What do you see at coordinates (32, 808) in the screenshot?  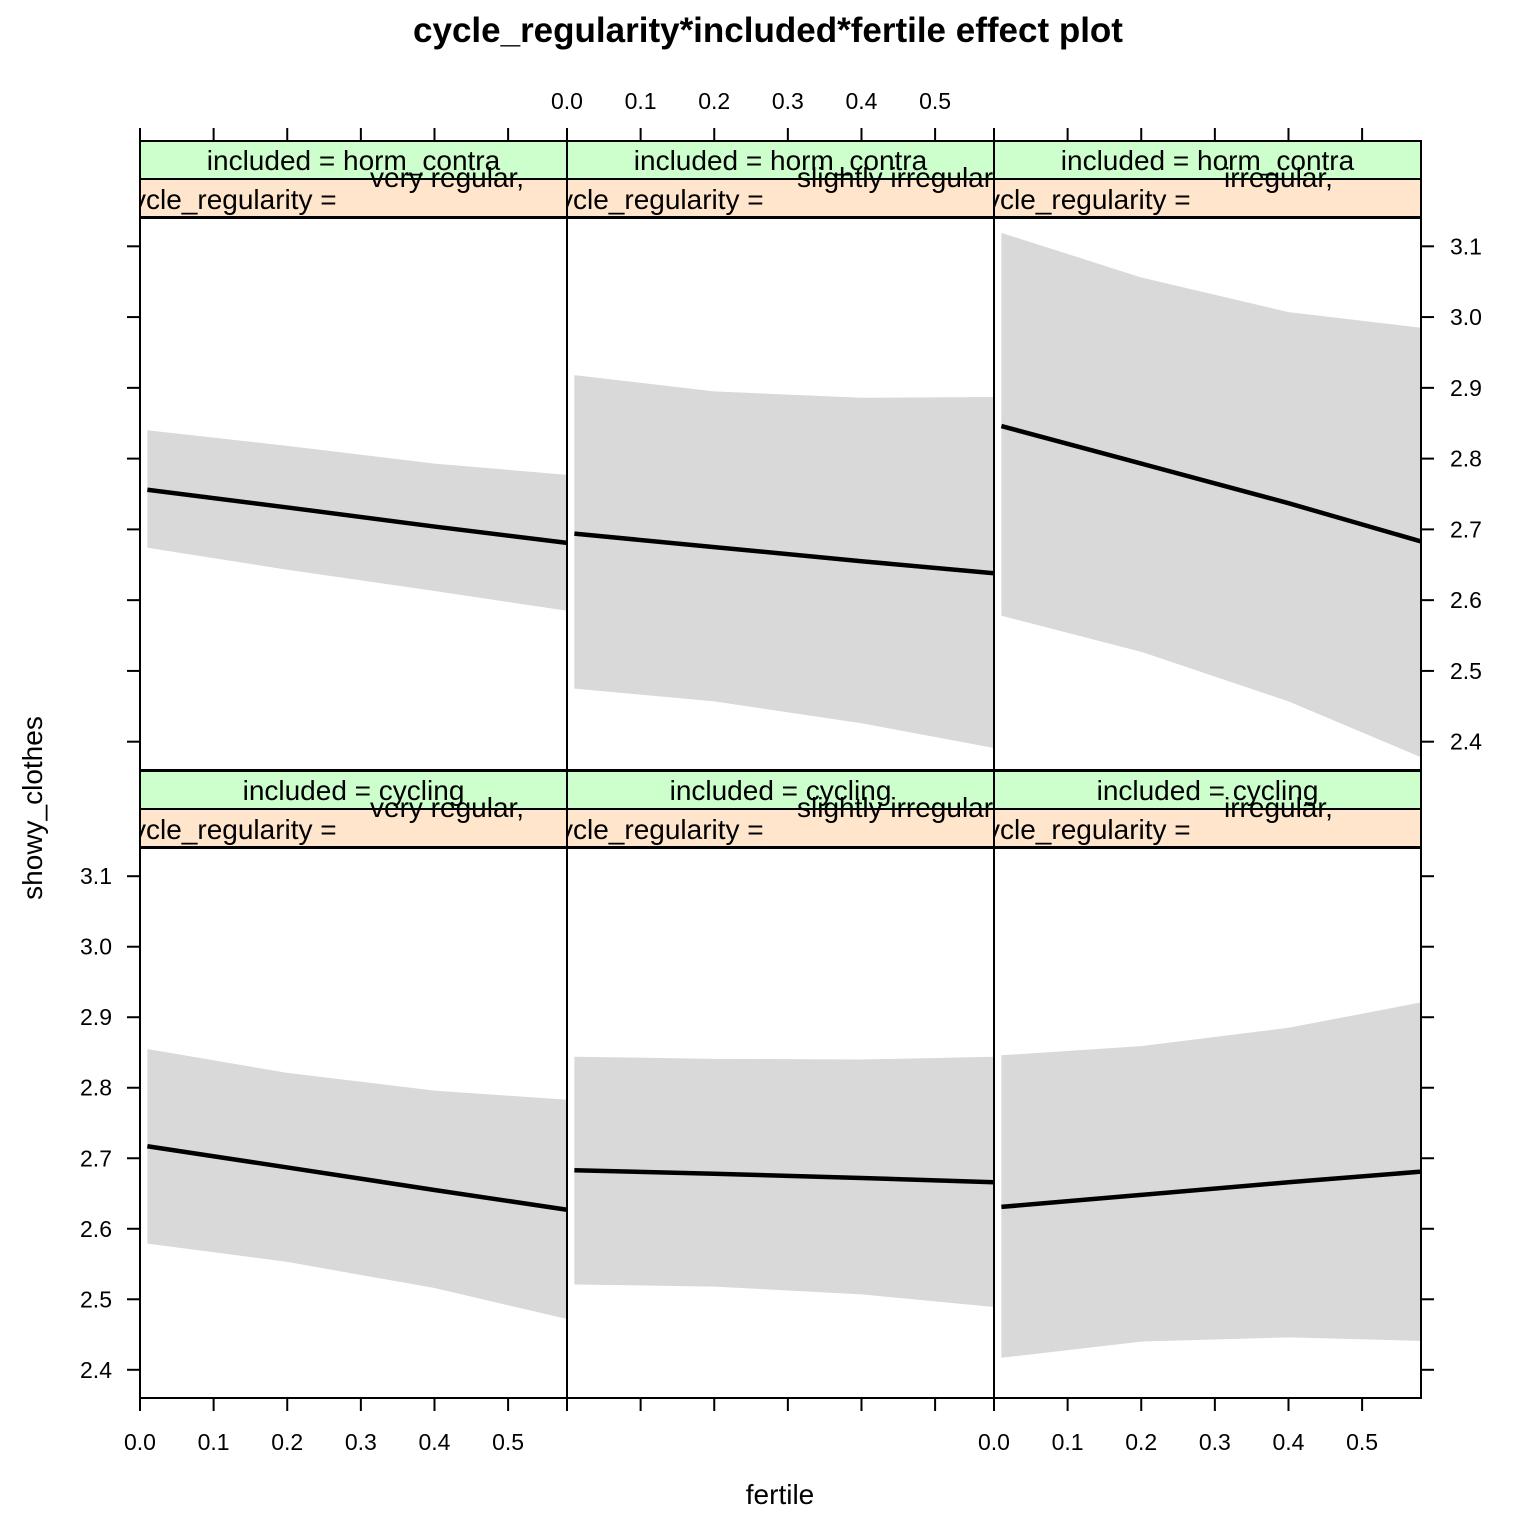 I see `y-axis-label: showy_clothes` at bounding box center [32, 808].